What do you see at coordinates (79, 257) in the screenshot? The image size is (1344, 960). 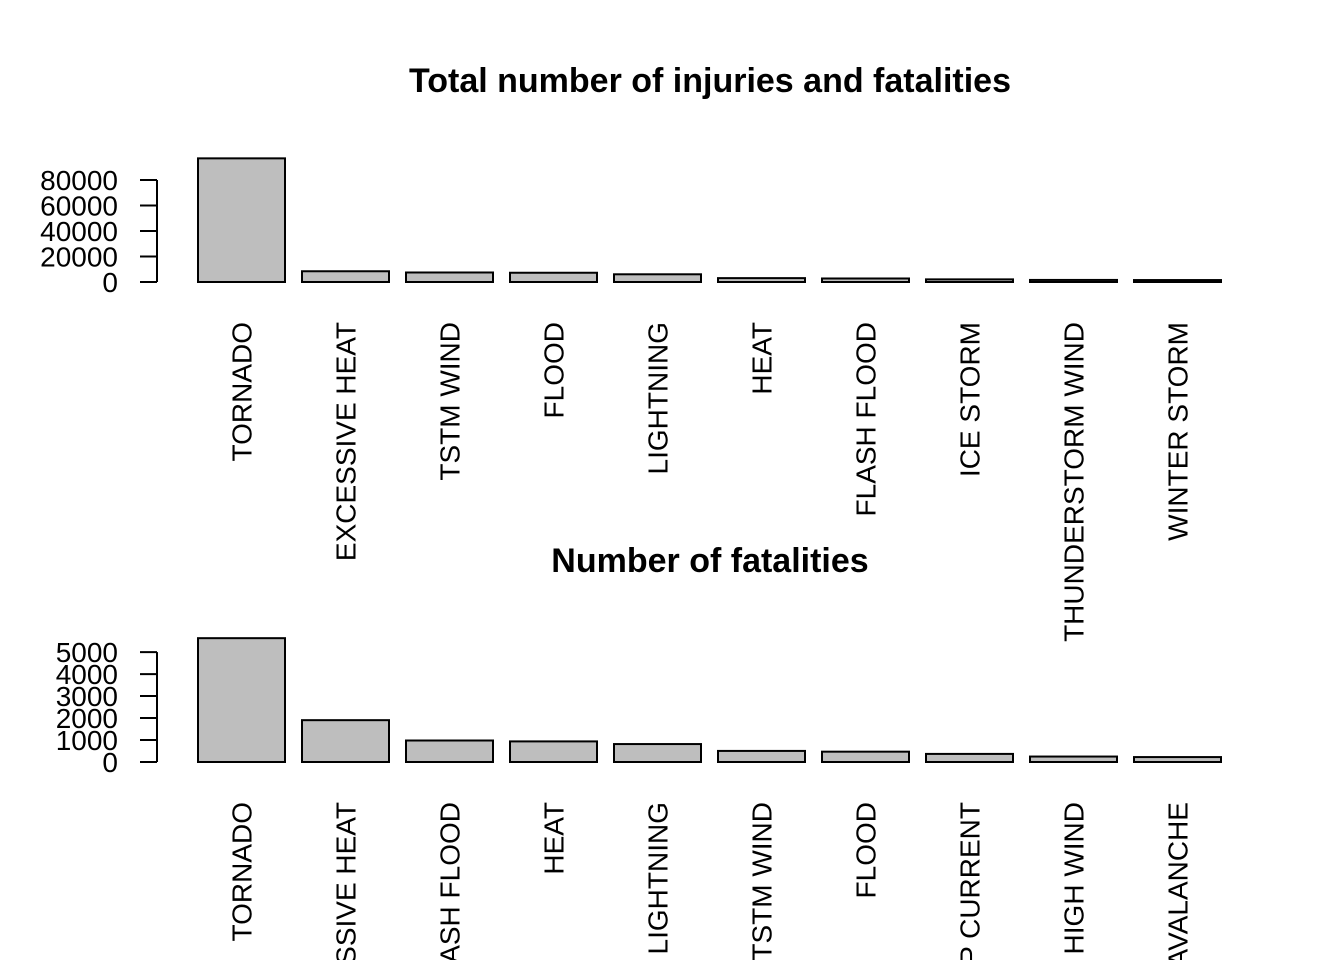 I see `y-tick-label: 20000` at bounding box center [79, 257].